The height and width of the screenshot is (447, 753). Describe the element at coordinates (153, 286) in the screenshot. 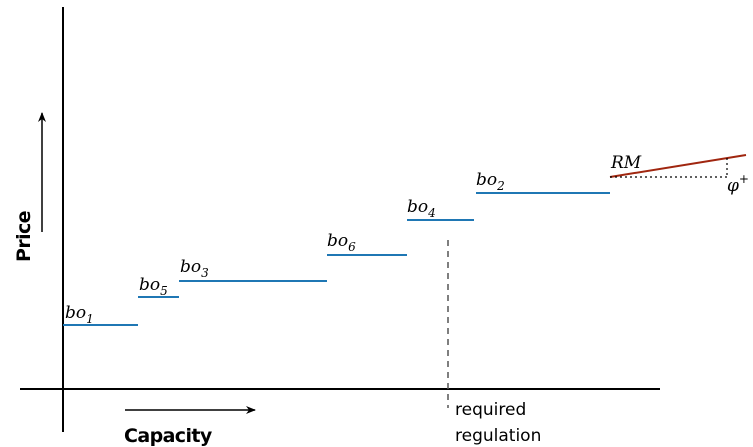

I see `bid-label-bo5: bo5` at that location.